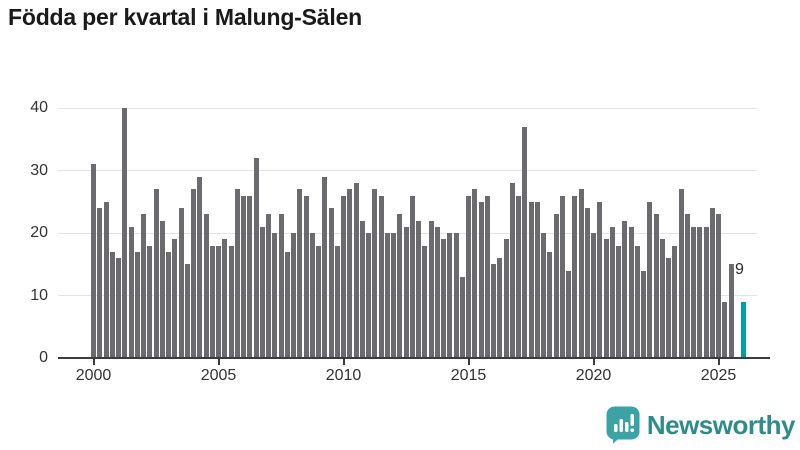 This screenshot has width=800, height=450. Describe the element at coordinates (468, 375) in the screenshot. I see `x-axis-tick-label: 2015` at that location.